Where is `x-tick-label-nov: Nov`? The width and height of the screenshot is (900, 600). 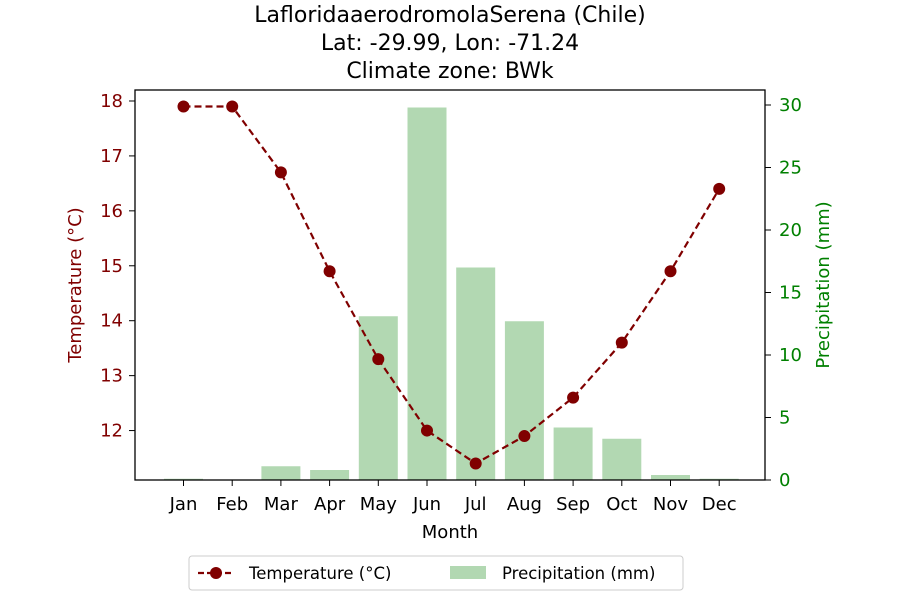 x-tick-label-nov: Nov is located at coordinates (670, 504).